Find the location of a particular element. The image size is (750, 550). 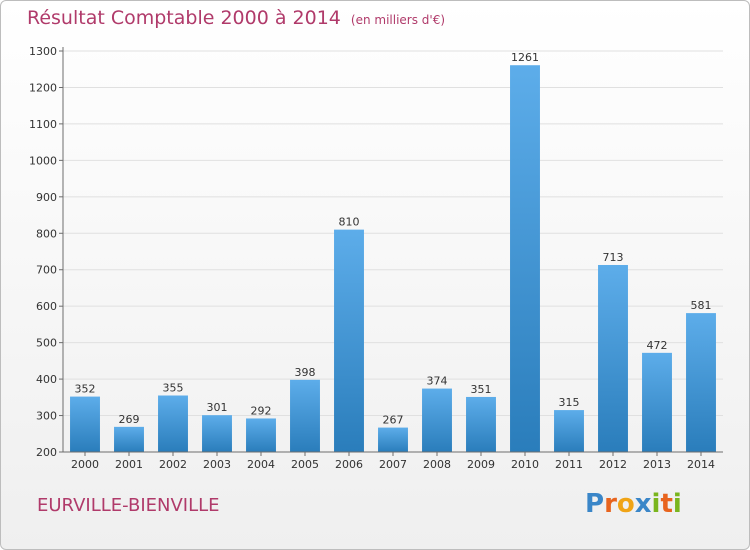

x-tick-label: 2010 is located at coordinates (525, 464).